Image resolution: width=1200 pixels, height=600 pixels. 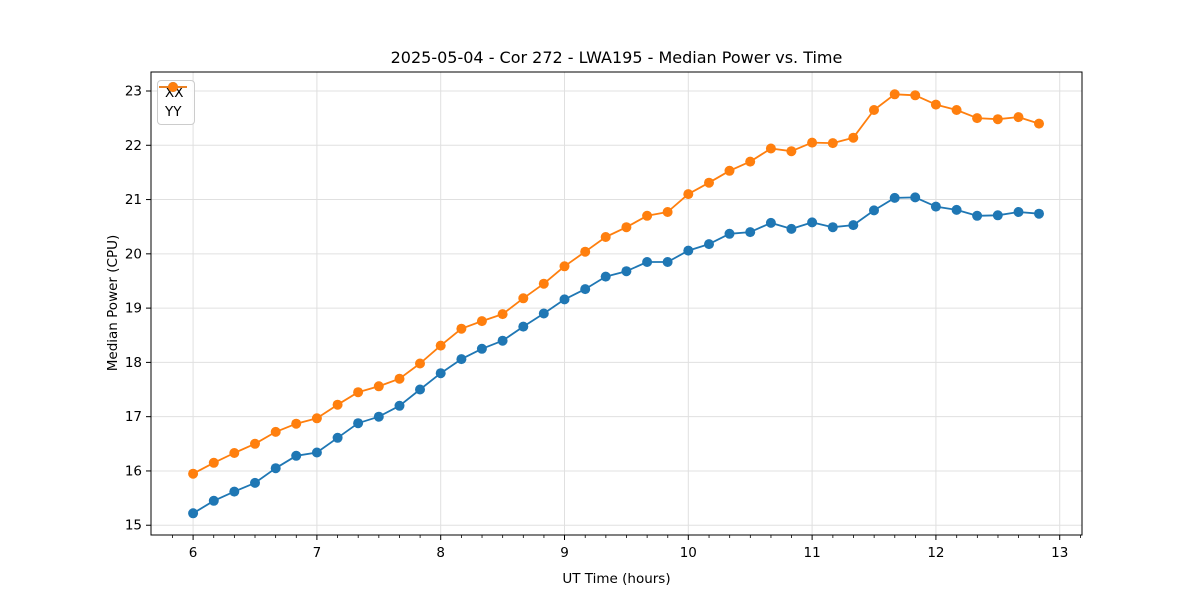 What do you see at coordinates (688, 553) in the screenshot?
I see `x-tick-label: 10` at bounding box center [688, 553].